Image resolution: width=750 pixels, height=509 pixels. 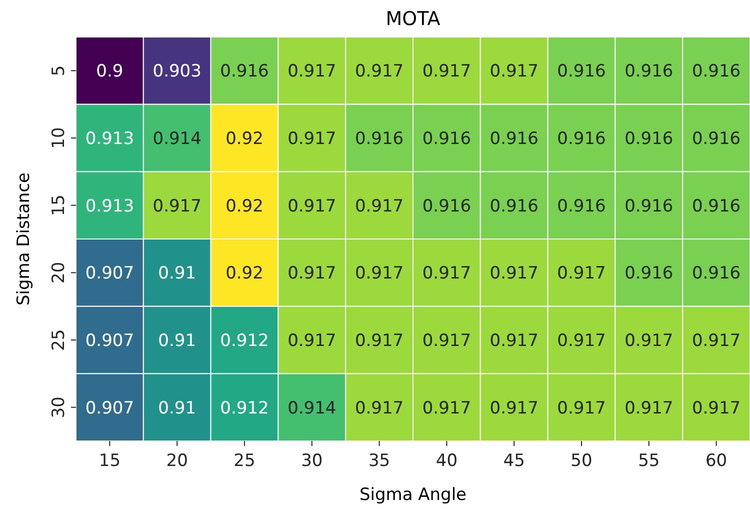 What do you see at coordinates (59, 407) in the screenshot?
I see `y-tick-label: 30` at bounding box center [59, 407].